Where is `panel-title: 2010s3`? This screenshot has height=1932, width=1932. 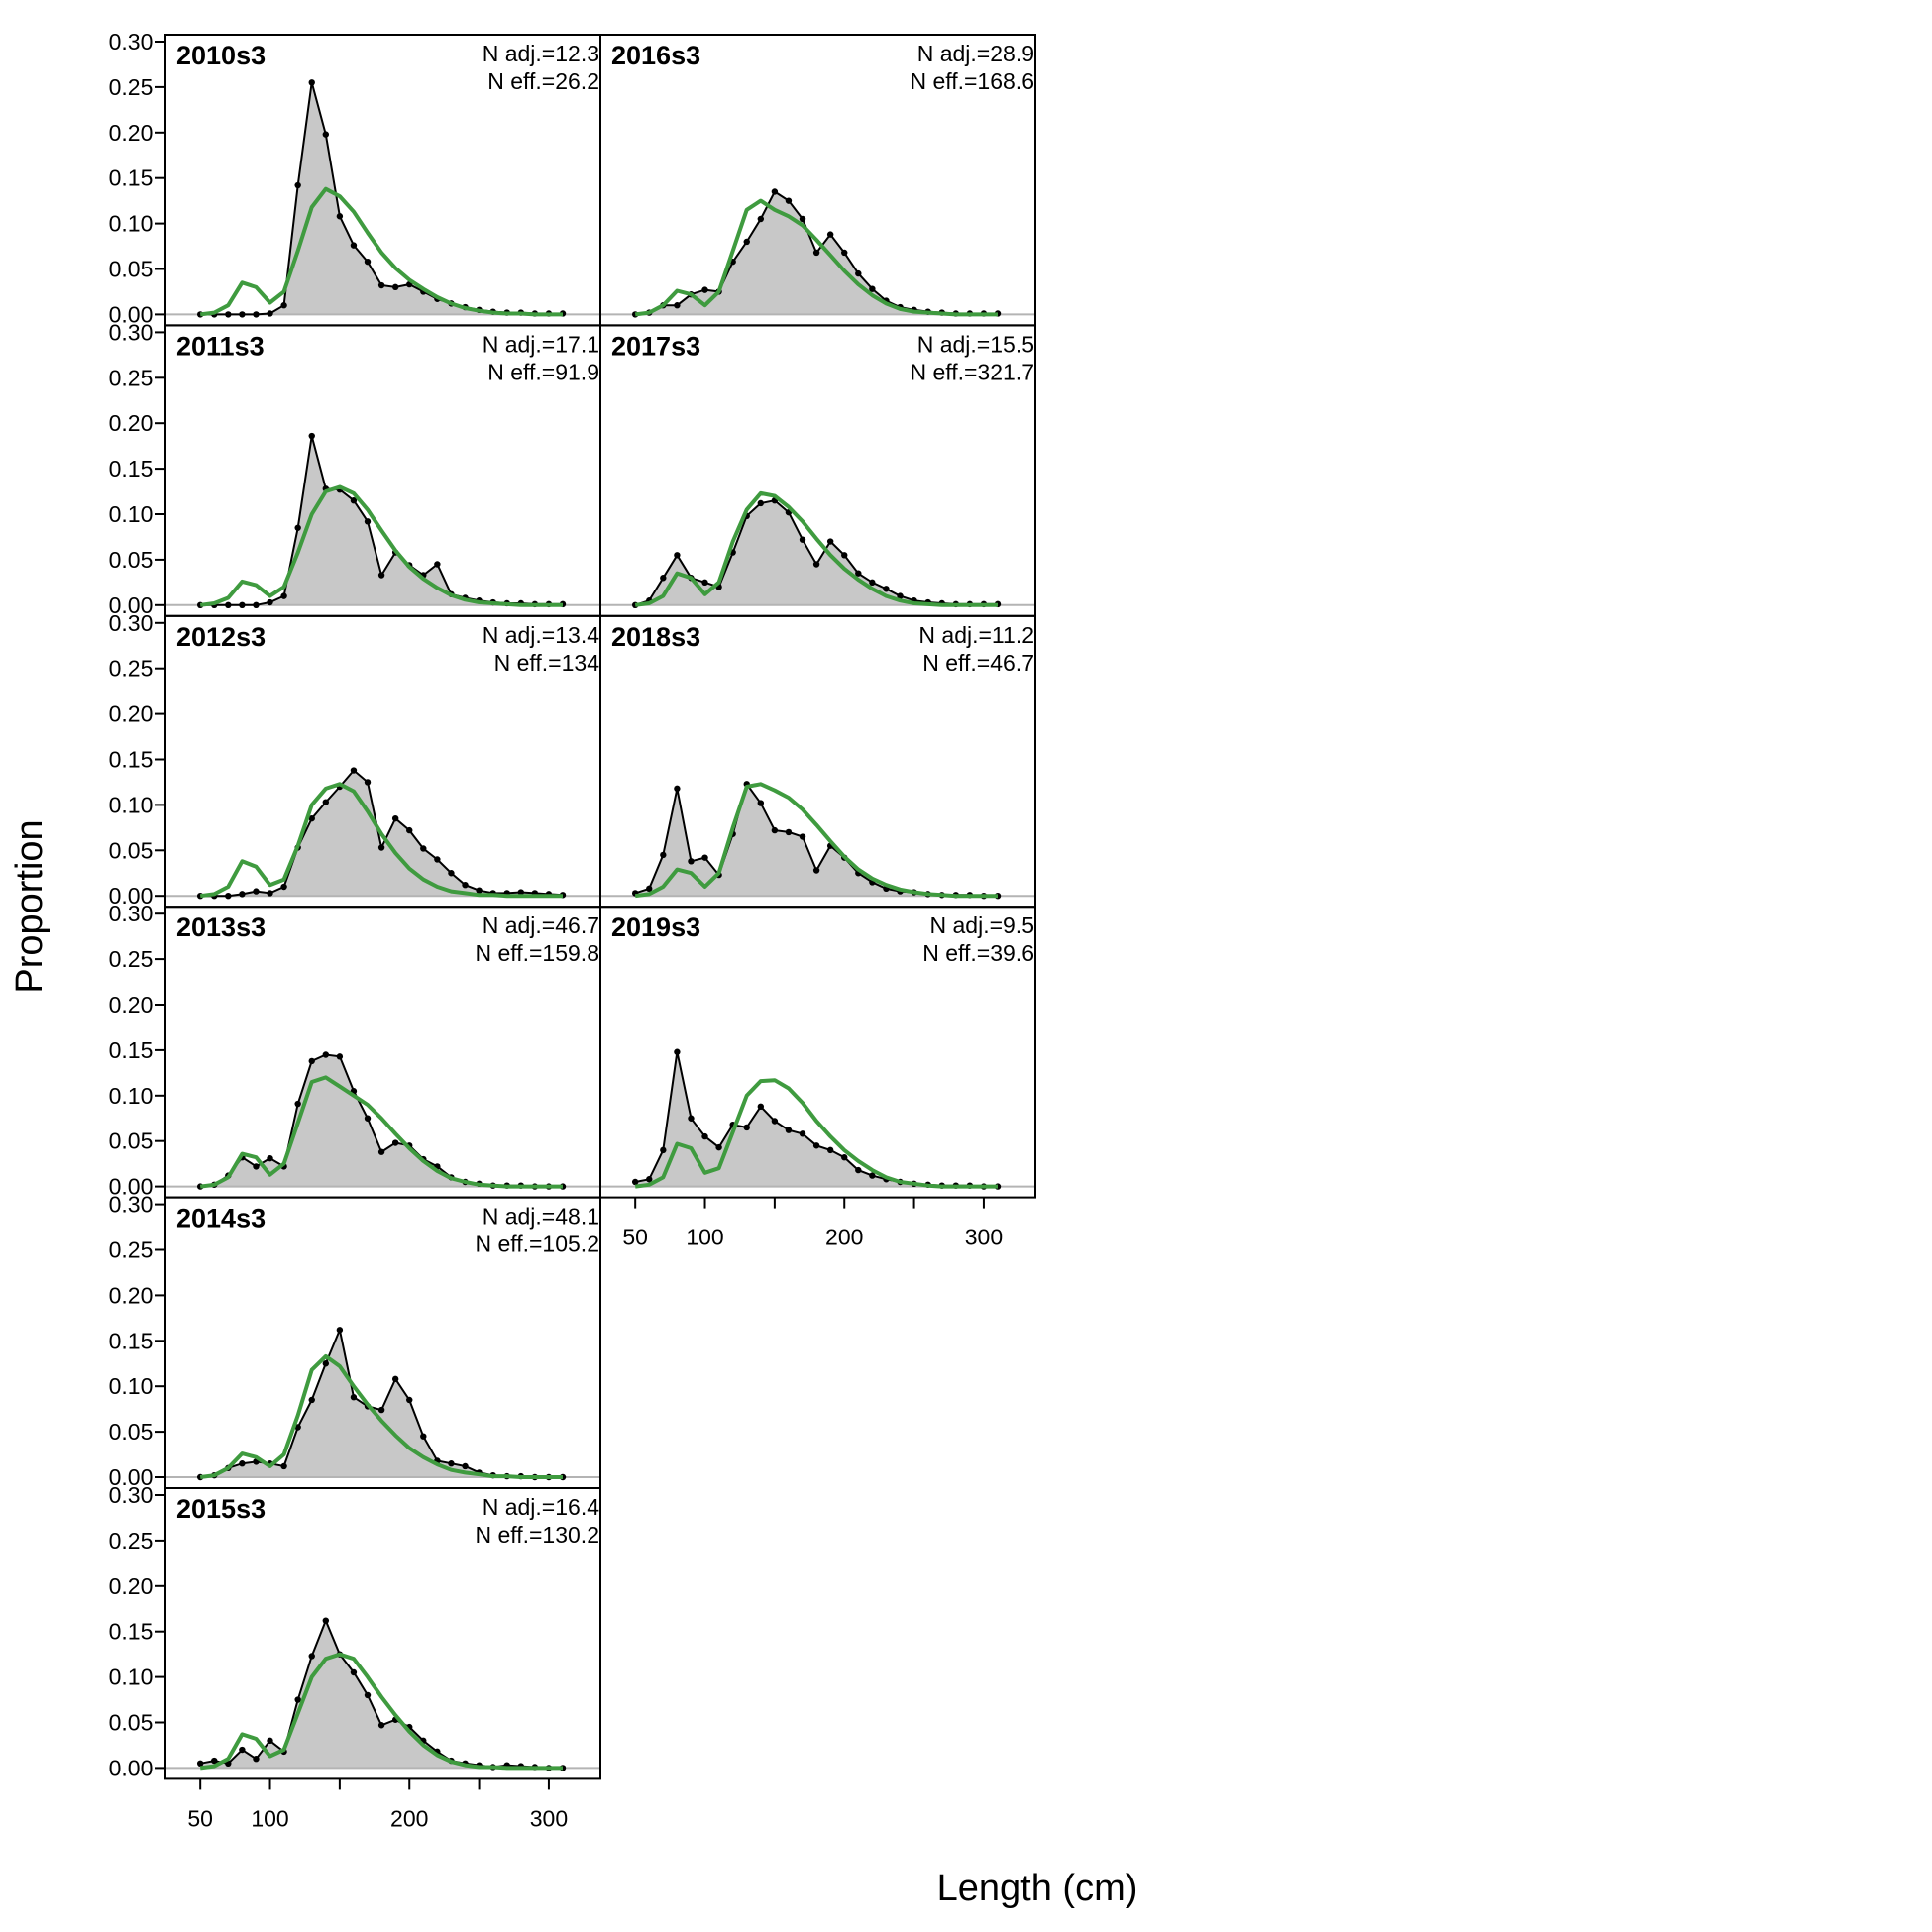 panel-title: 2010s3 is located at coordinates (221, 55).